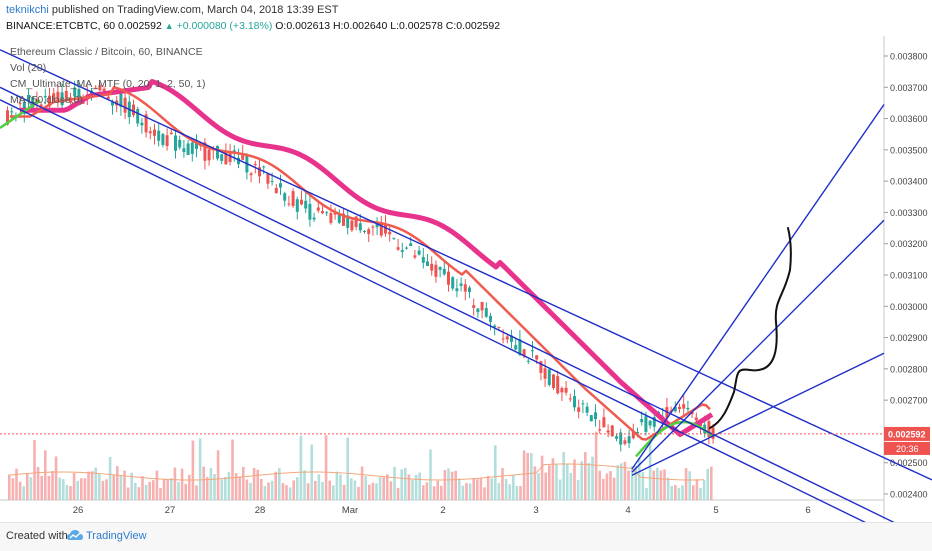 This screenshot has width=932, height=551. I want to click on x-tick-label: 27, so click(170, 510).